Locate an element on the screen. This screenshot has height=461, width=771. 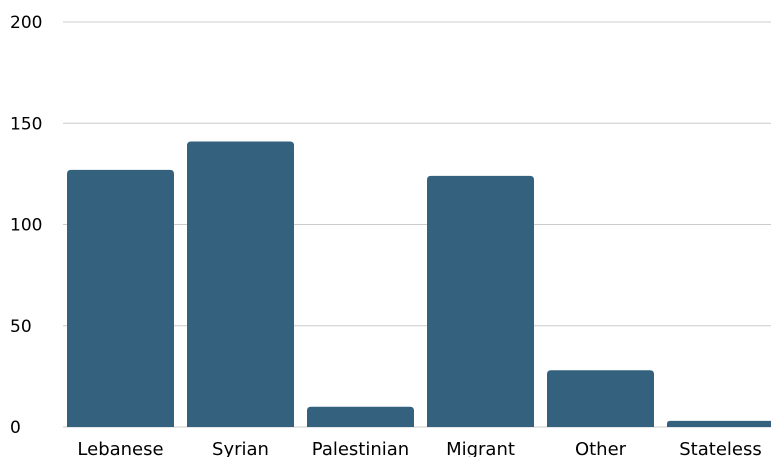
bar-migrant is located at coordinates (480, 301).